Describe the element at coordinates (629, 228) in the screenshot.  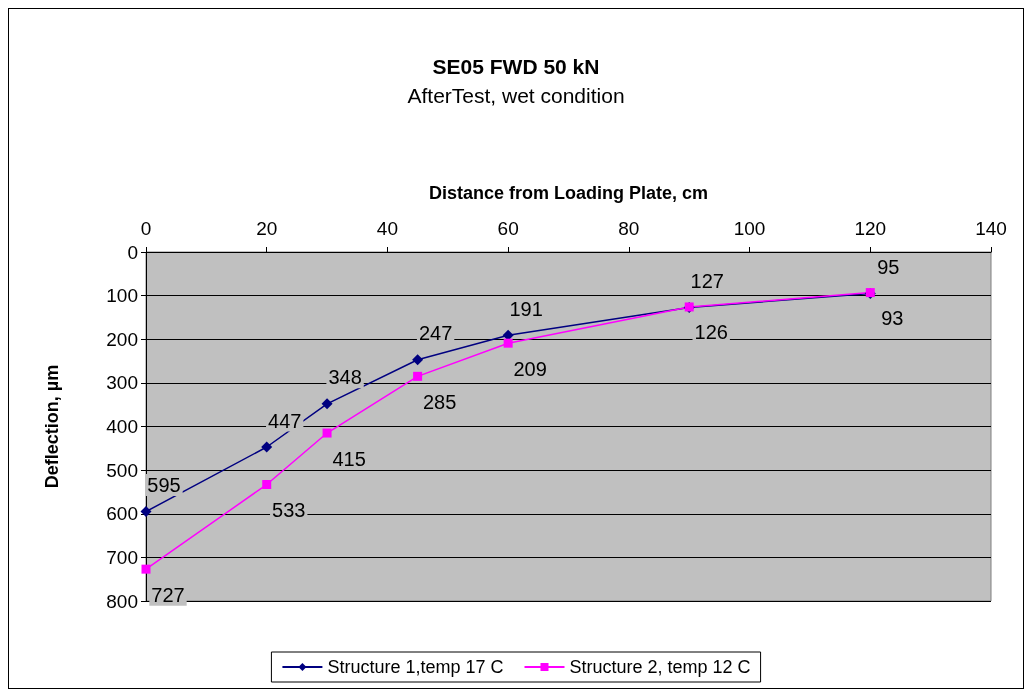
I see `x-tick-label: 80` at that location.